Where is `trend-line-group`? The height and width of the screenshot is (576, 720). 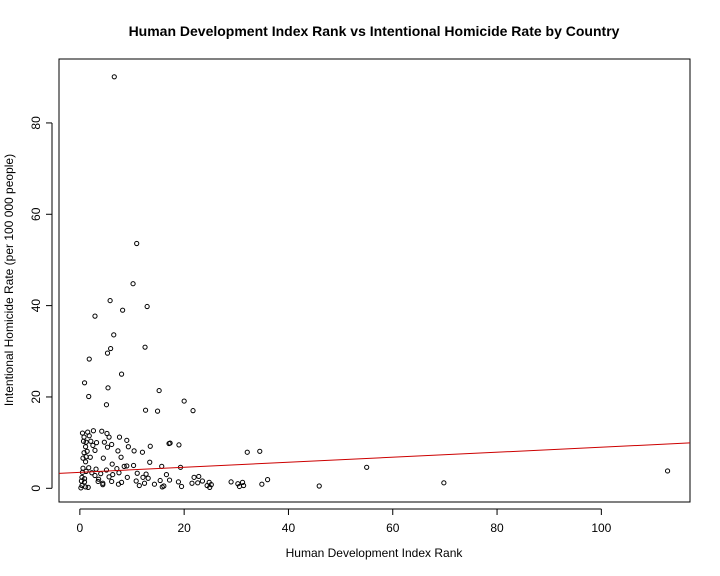
trend-line-group is located at coordinates (374, 458).